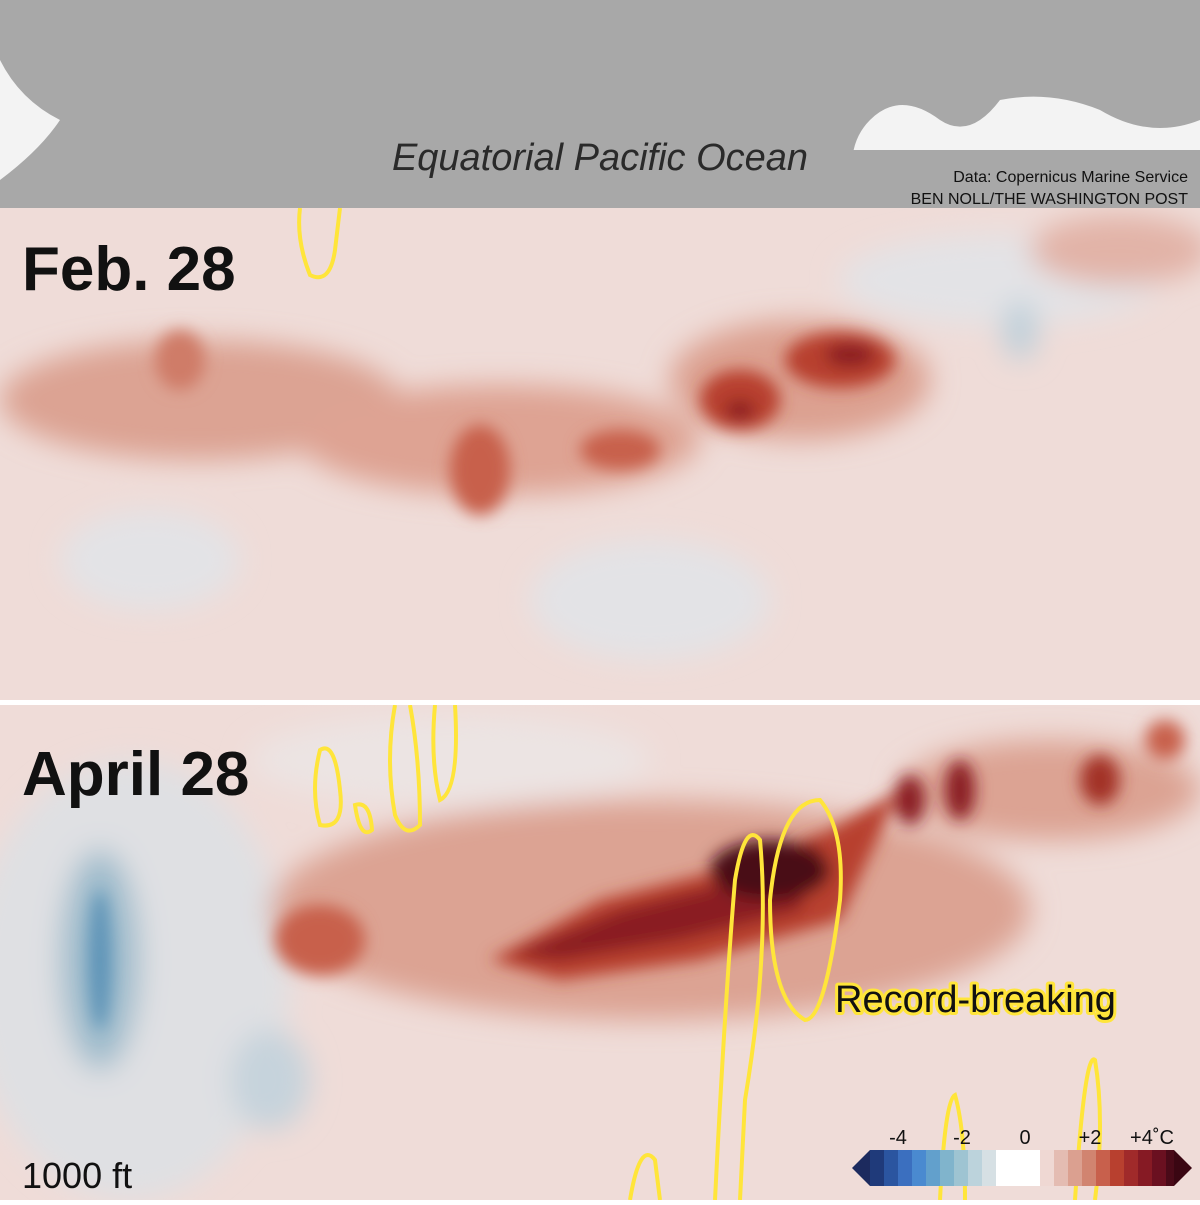 This screenshot has height=1205, width=1200. Describe the element at coordinates (135, 774) in the screenshot. I see `panel-label: April 28` at that location.